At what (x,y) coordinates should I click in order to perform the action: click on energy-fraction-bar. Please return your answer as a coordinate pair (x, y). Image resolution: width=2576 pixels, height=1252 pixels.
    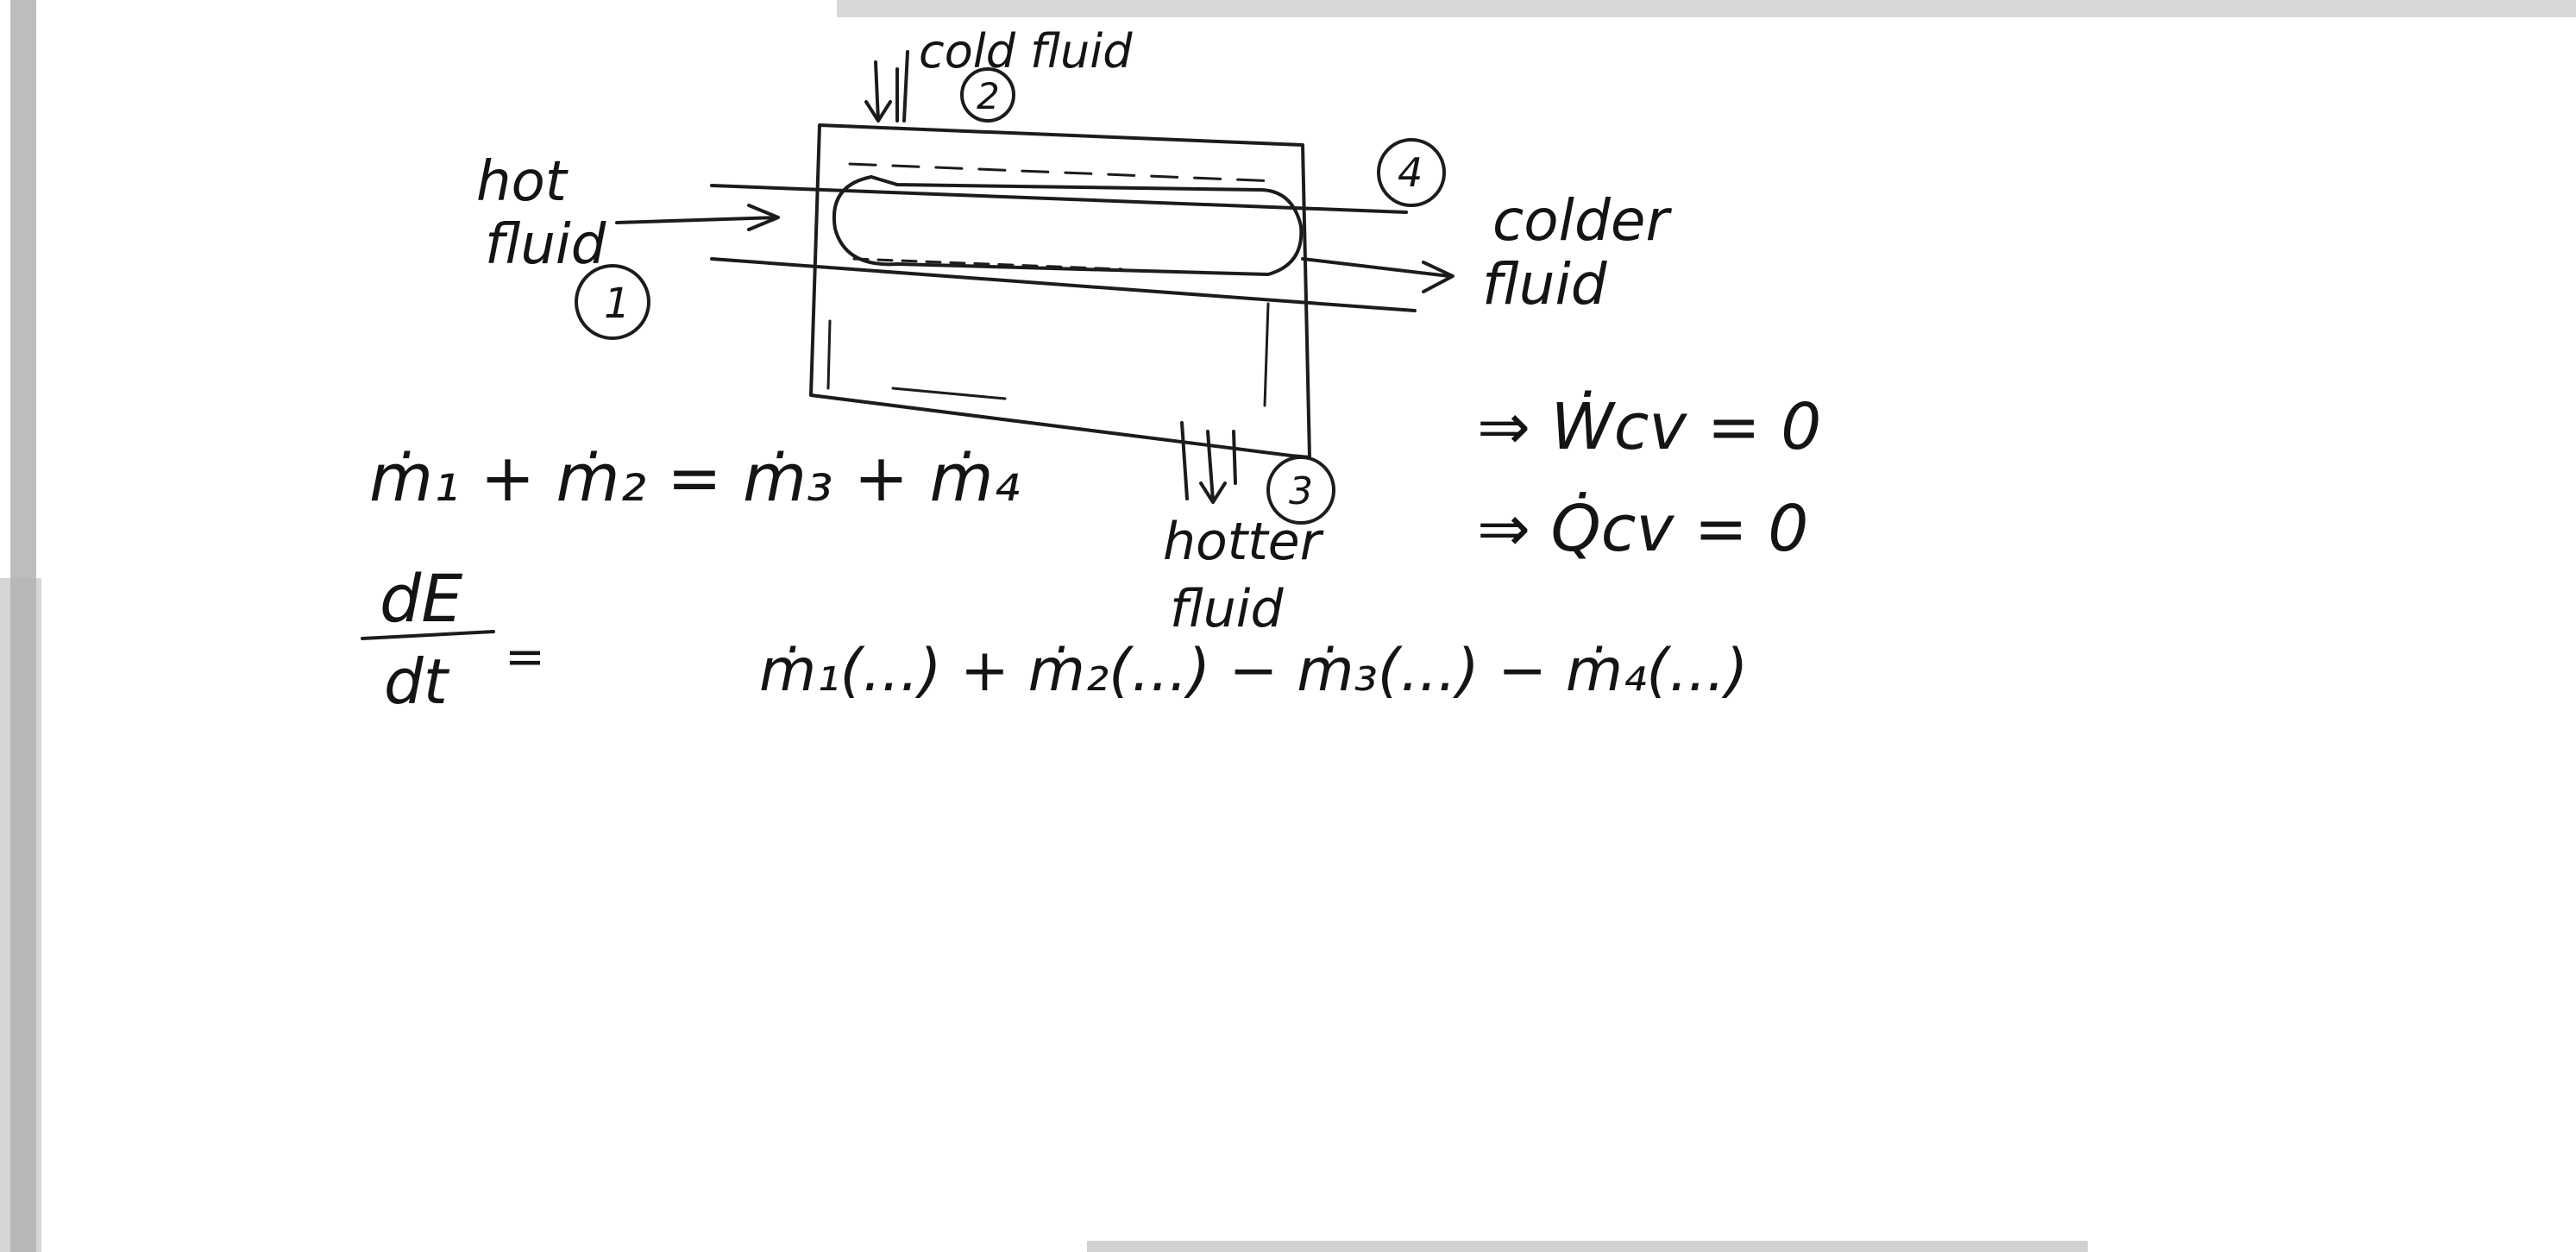
    Looking at the image, I should click on (428, 635).